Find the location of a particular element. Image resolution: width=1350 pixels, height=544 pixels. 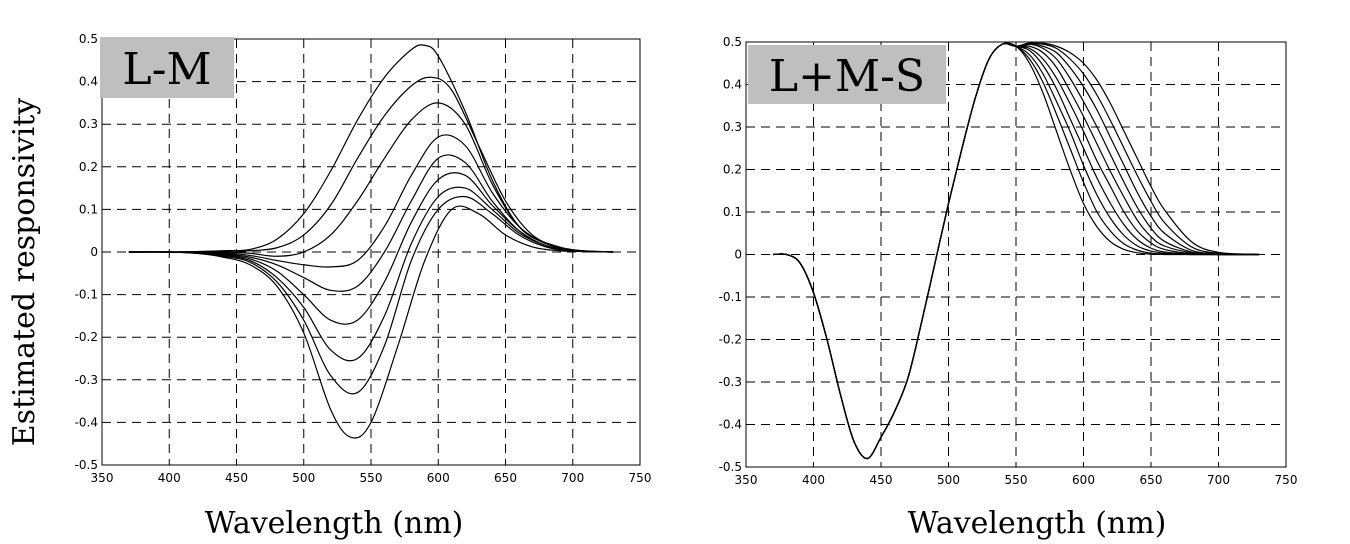

y-axis-title: Estimated responsivity is located at coordinates (24, 272).